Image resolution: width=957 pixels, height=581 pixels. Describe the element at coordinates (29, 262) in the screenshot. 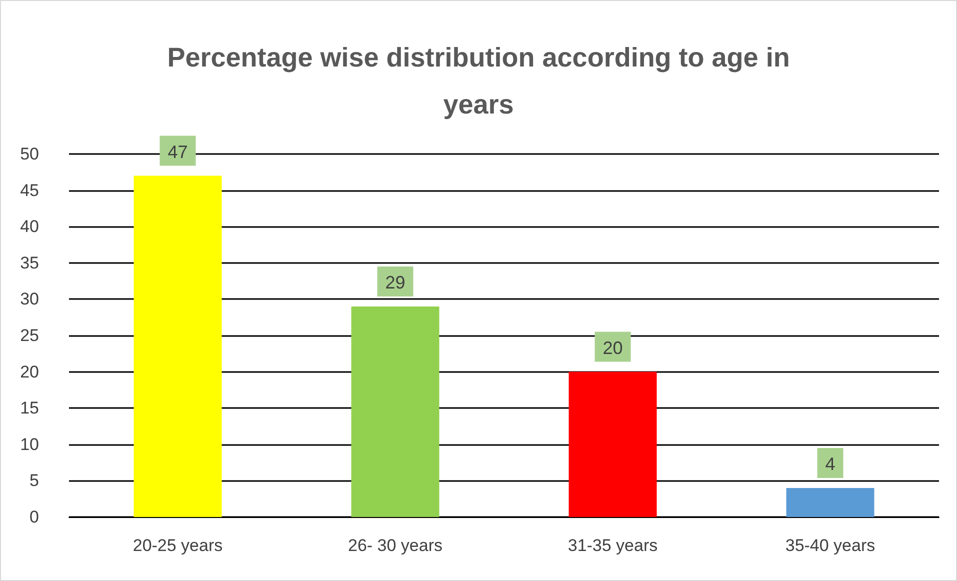

I see `y-tick-label: 35` at that location.